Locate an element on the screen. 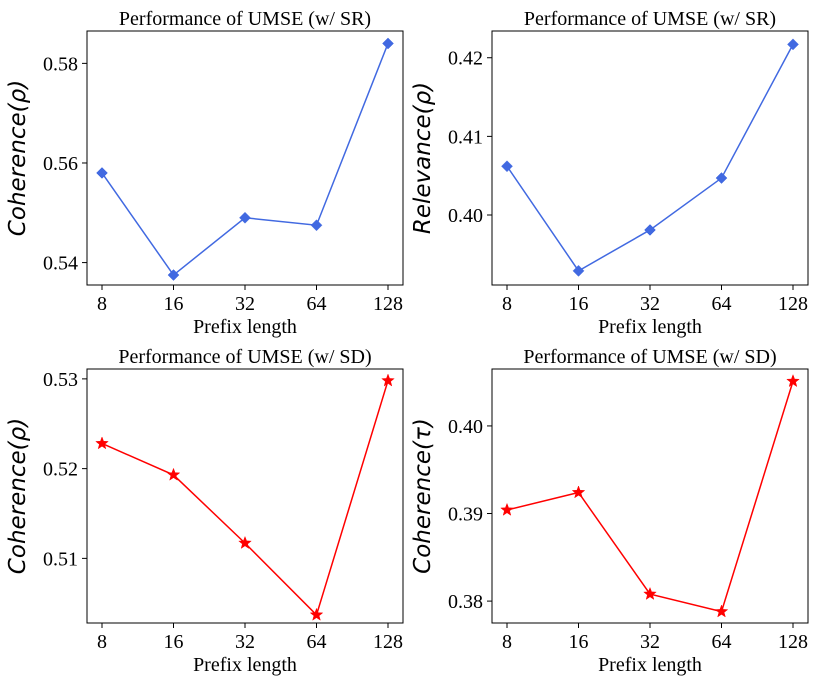 Image resolution: width=822 pixels, height=685 pixels. y-tick-label: 0.52 is located at coordinates (60, 470).